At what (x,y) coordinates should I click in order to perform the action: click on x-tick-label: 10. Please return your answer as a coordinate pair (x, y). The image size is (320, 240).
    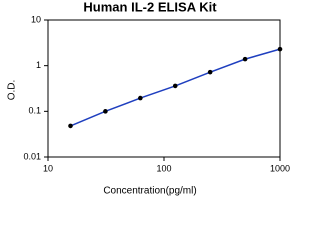
    Looking at the image, I should click on (48, 168).